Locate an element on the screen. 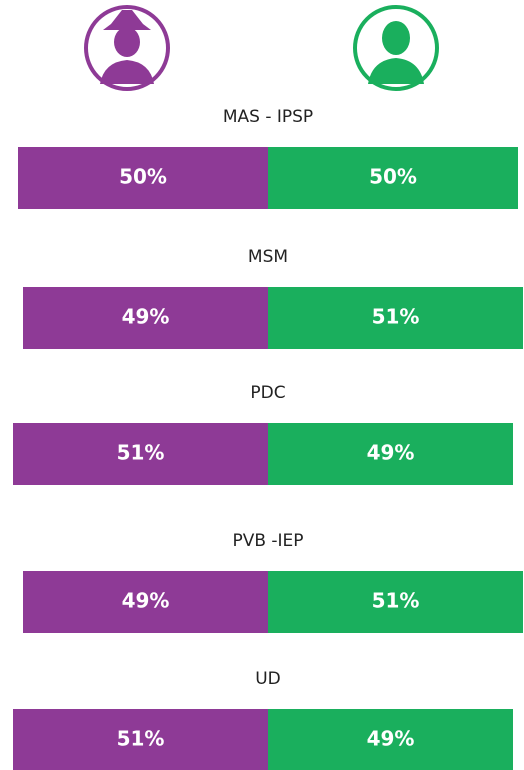  category-label: MSM is located at coordinates (268, 257).